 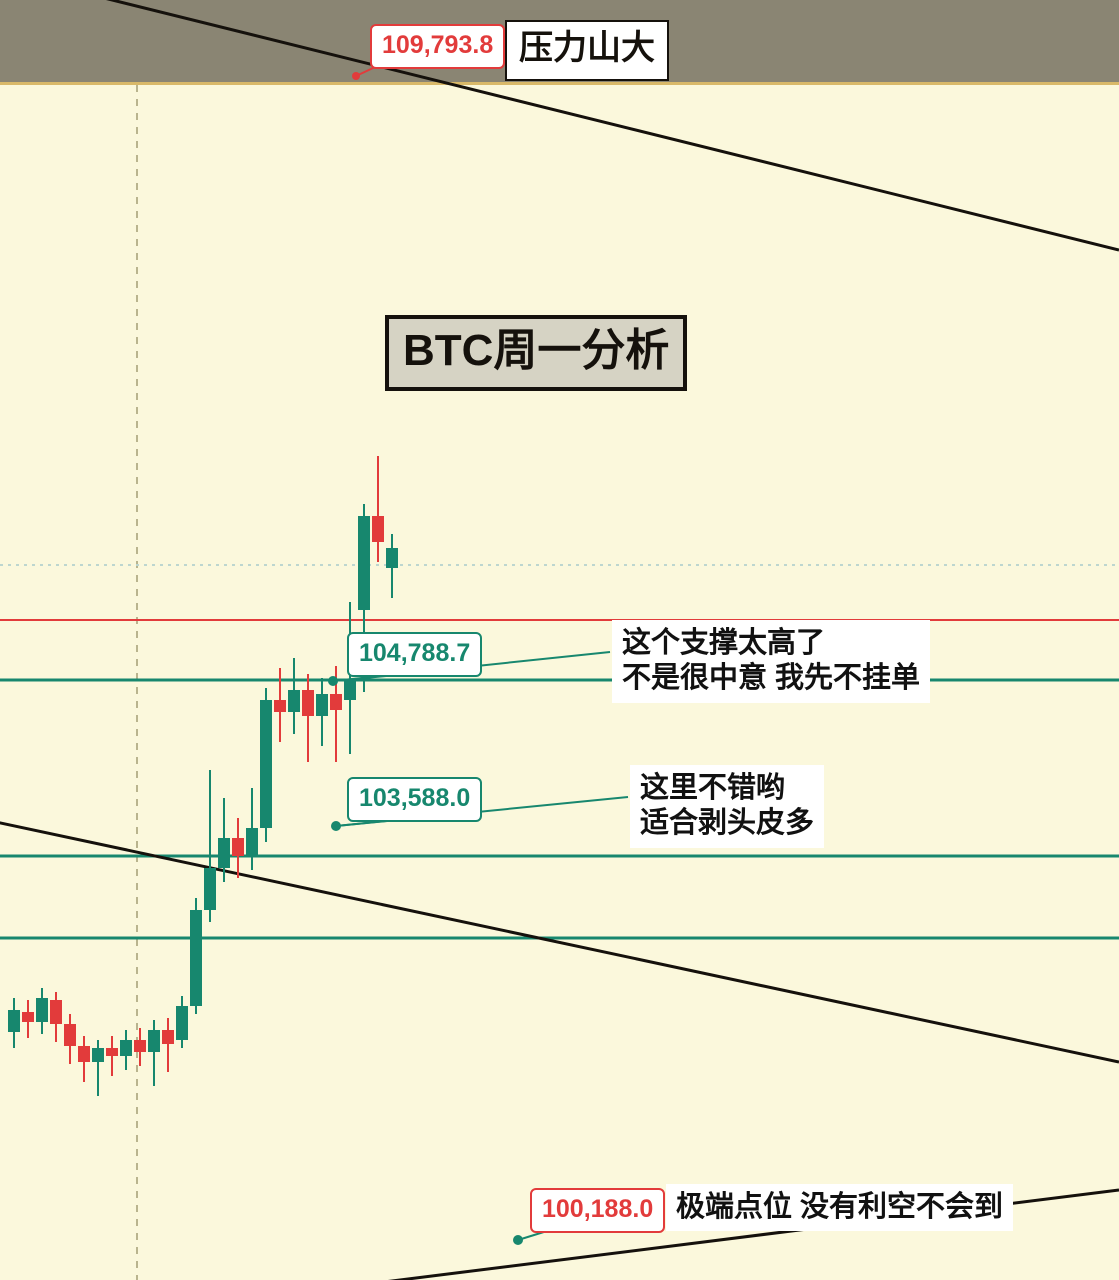 What do you see at coordinates (518, 1240) in the screenshot?
I see `anchor-support-low` at bounding box center [518, 1240].